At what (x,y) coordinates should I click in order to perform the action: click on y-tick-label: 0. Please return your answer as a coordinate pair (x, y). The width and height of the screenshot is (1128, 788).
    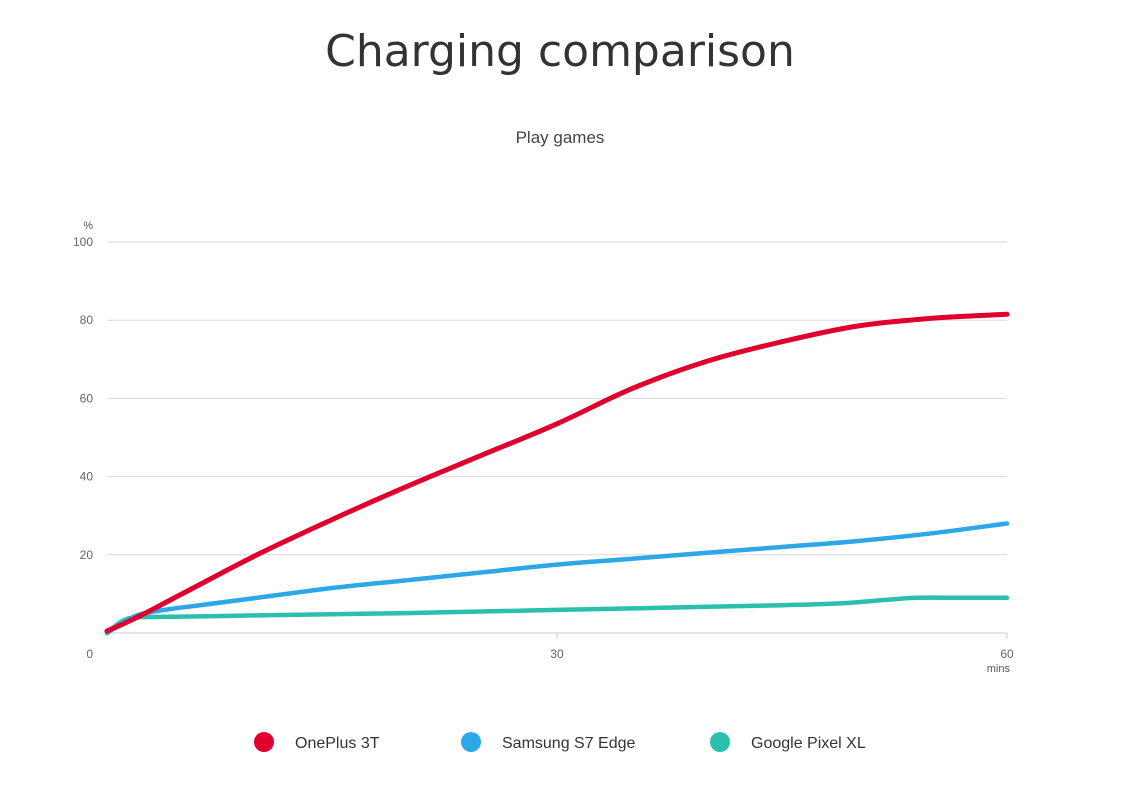
    Looking at the image, I should click on (89, 654).